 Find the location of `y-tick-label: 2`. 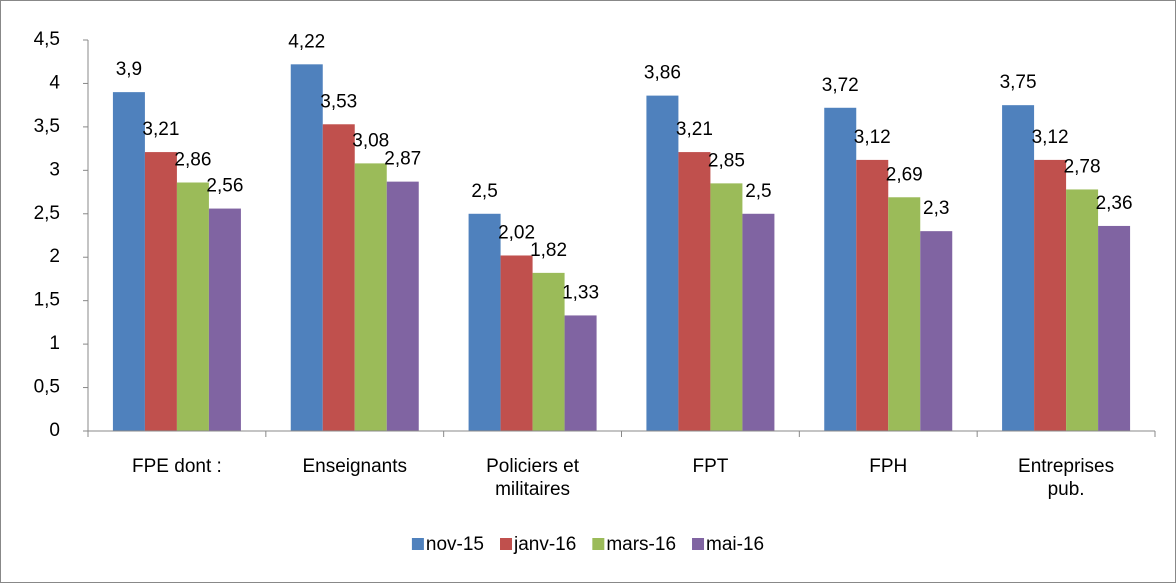

y-tick-label: 2 is located at coordinates (54, 256).